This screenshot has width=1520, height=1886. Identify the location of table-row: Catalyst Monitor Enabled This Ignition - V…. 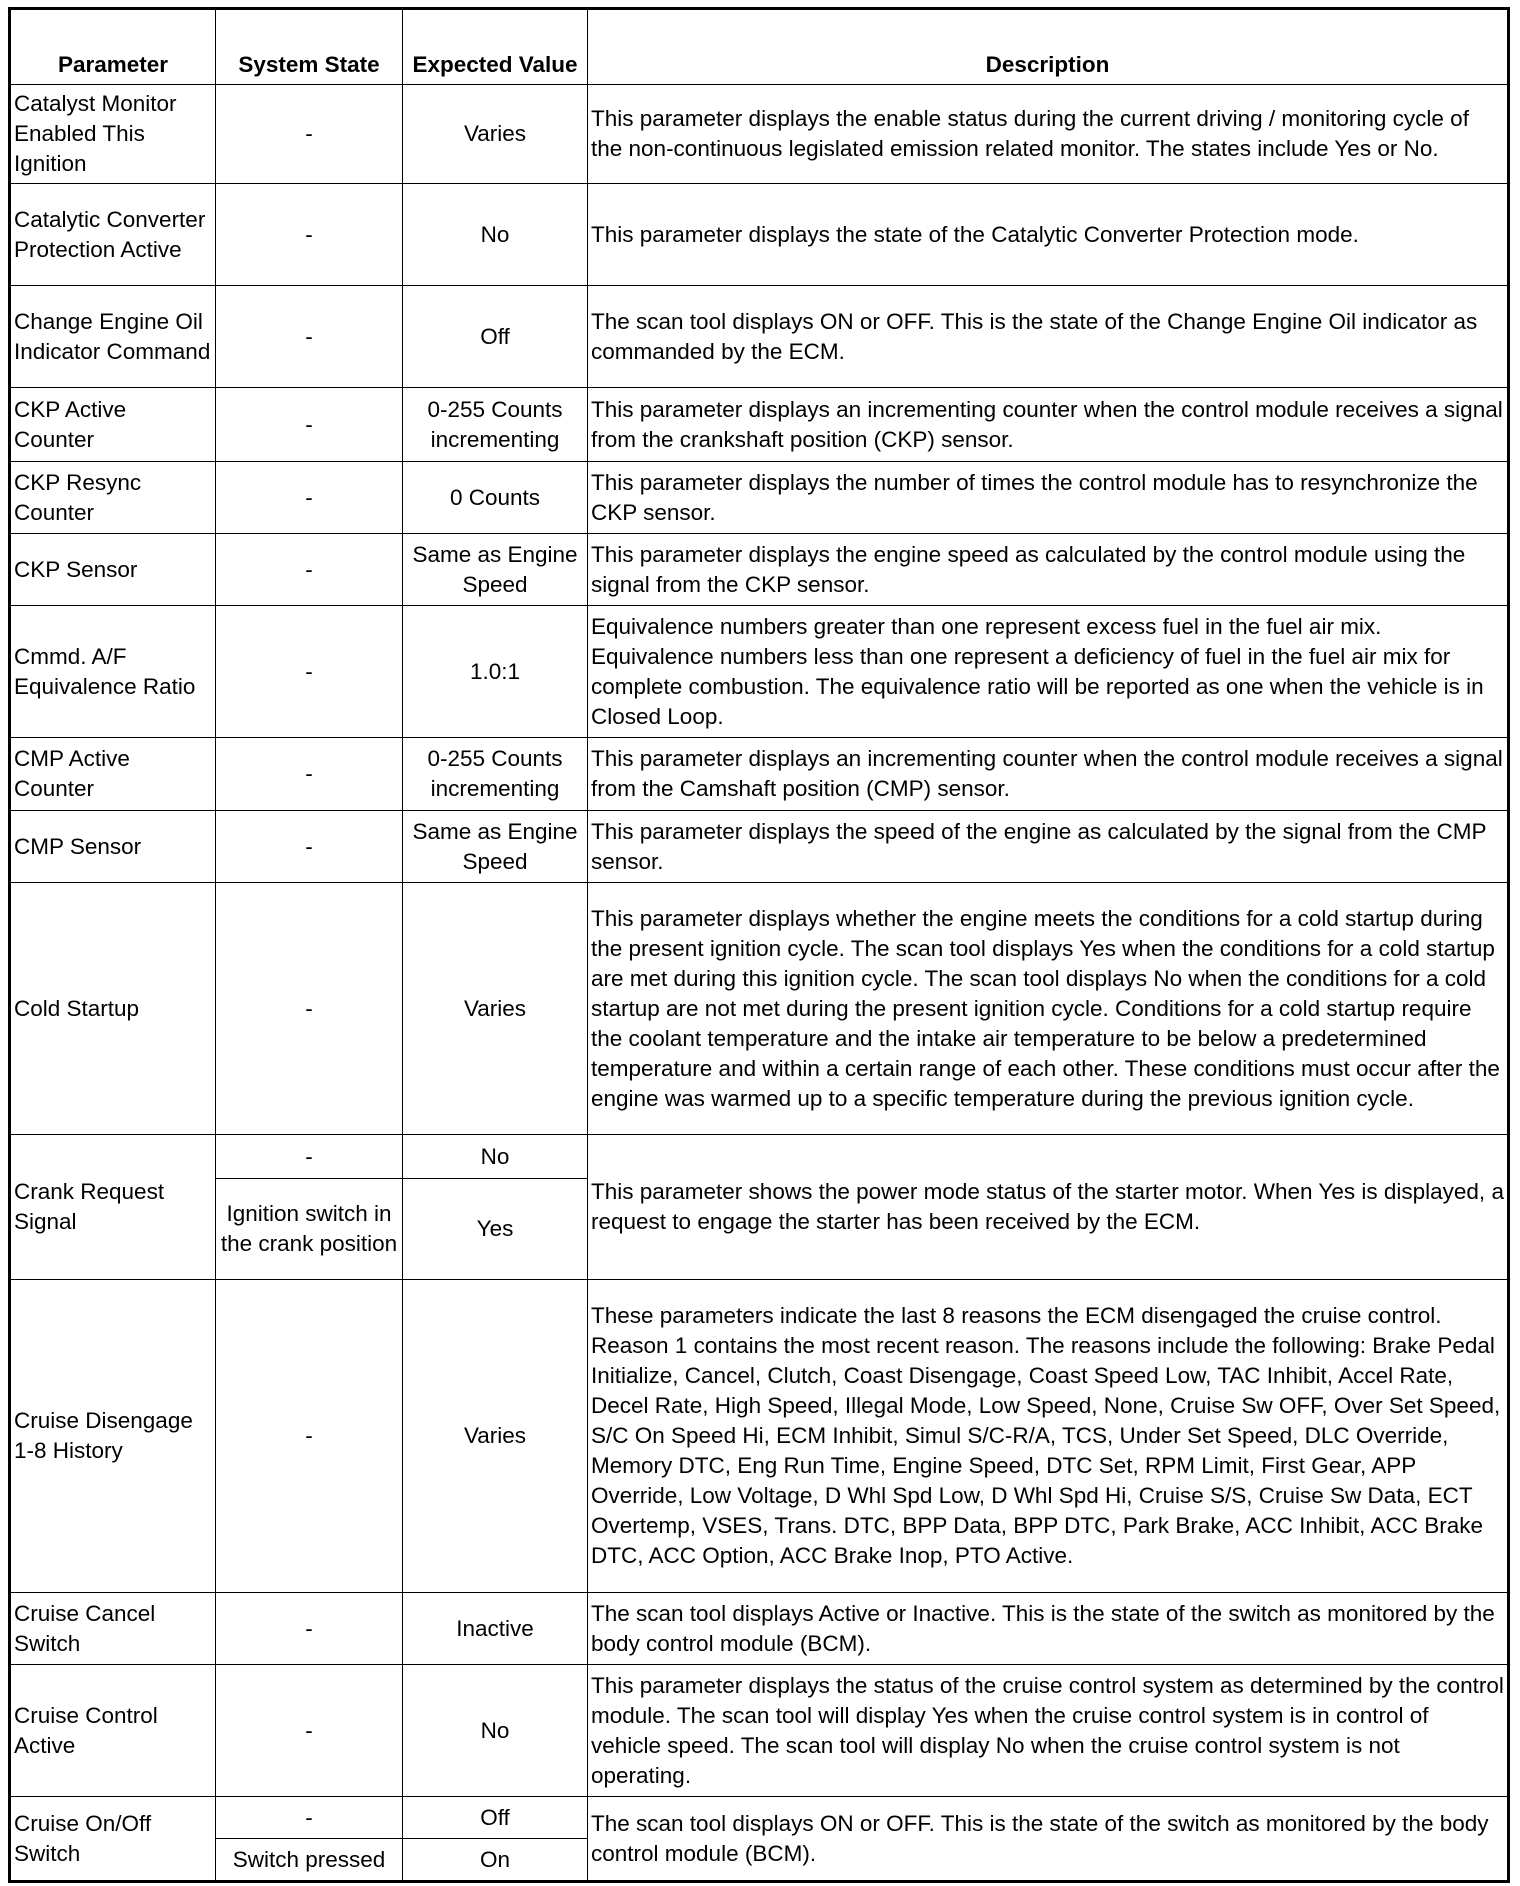
(759, 134).